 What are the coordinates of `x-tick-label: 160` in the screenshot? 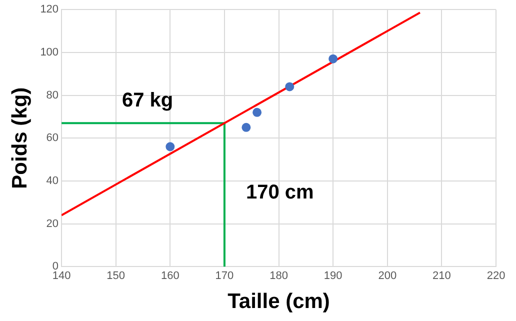 It's located at (170, 276).